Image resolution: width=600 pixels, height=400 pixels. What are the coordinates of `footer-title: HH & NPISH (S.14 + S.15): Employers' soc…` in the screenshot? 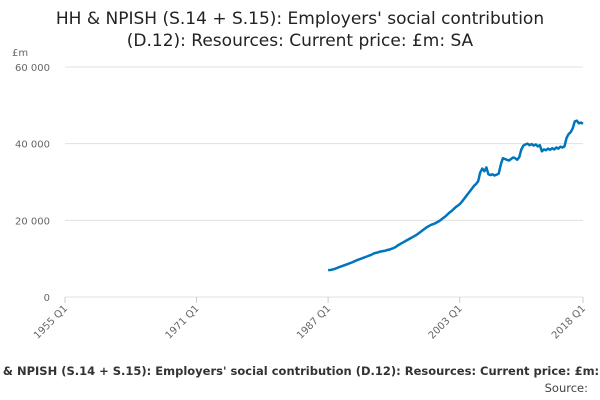 It's located at (300, 371).